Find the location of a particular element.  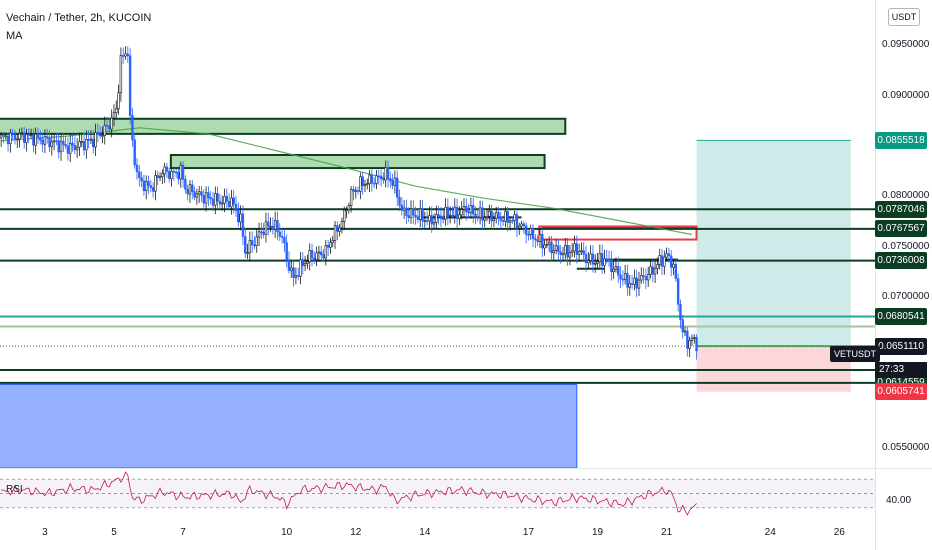

position-target-zone is located at coordinates (773, 243).